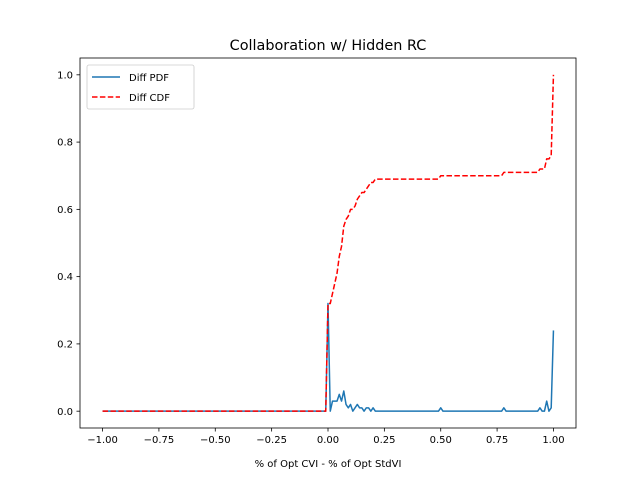 This screenshot has height=480, width=640. I want to click on y-tick-label: 0.8, so click(65, 143).